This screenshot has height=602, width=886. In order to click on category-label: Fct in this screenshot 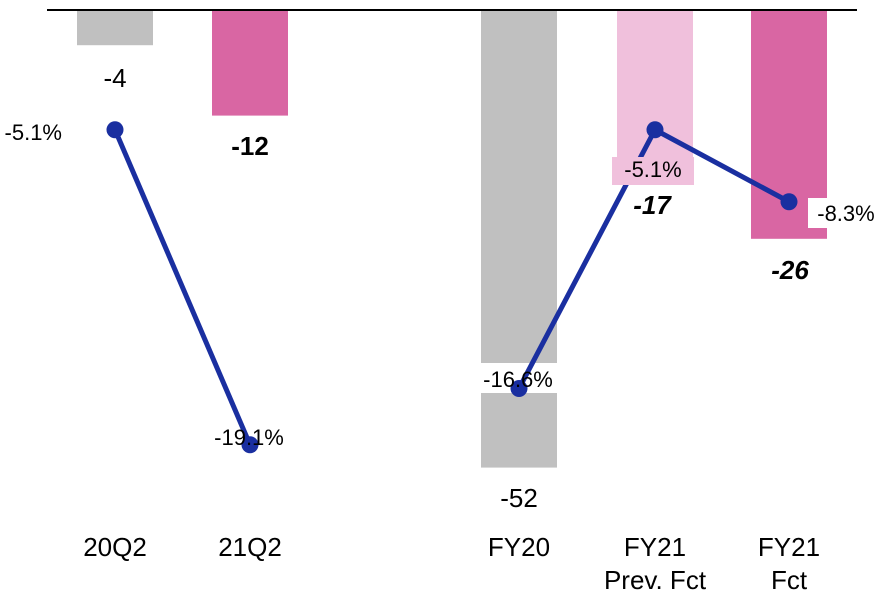, I will do `click(789, 580)`.